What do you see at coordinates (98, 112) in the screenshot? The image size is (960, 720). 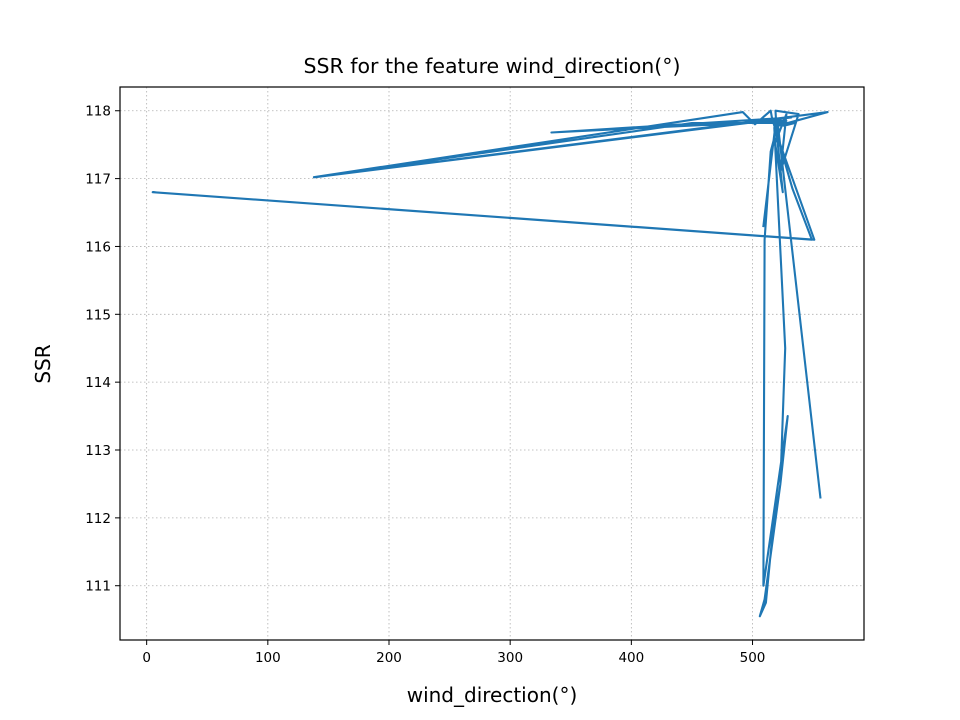 I see `y-tick-label: 118` at bounding box center [98, 112].